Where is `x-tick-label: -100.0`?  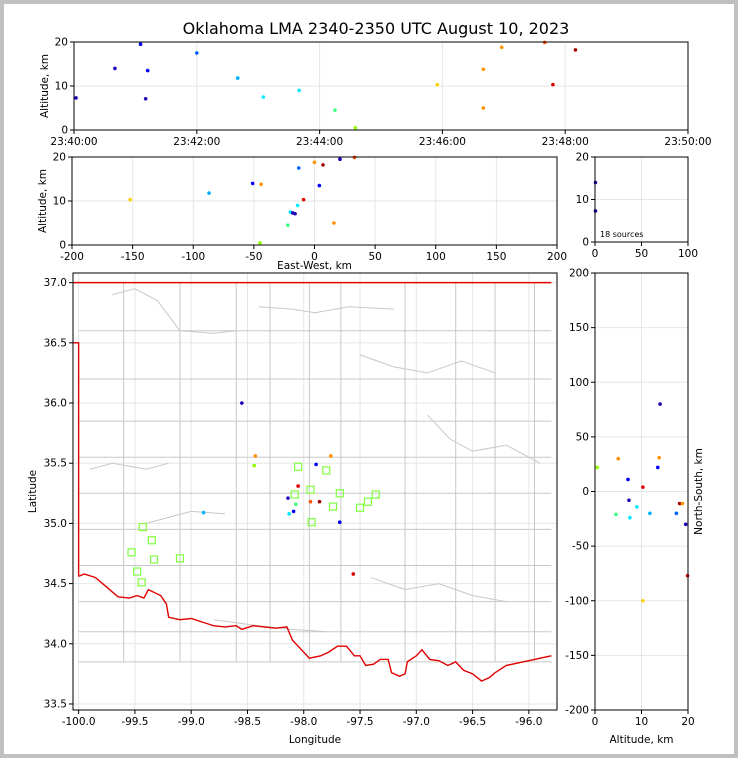
x-tick-label: -100.0 is located at coordinates (79, 722).